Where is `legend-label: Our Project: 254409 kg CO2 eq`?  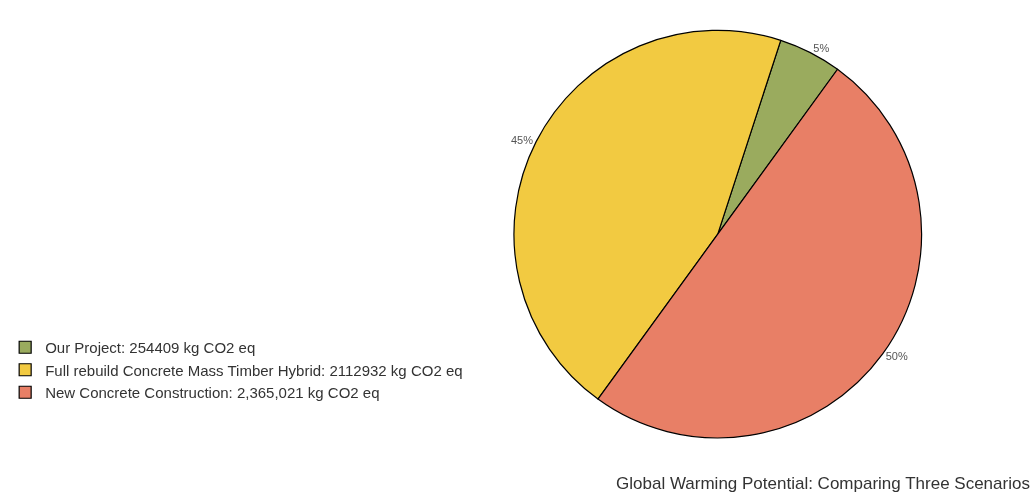 legend-label: Our Project: 254409 kg CO2 eq is located at coordinates (150, 348).